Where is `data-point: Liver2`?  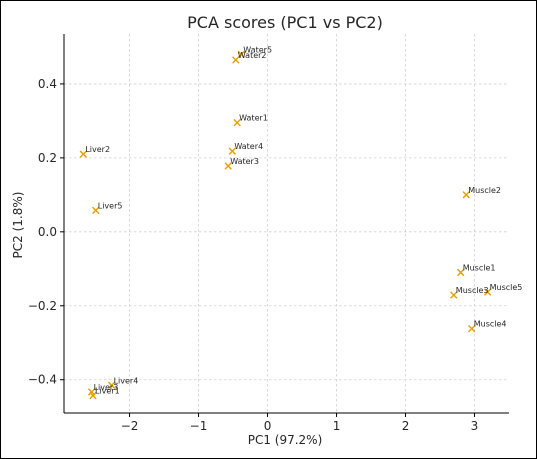
data-point: Liver2 is located at coordinates (94, 151).